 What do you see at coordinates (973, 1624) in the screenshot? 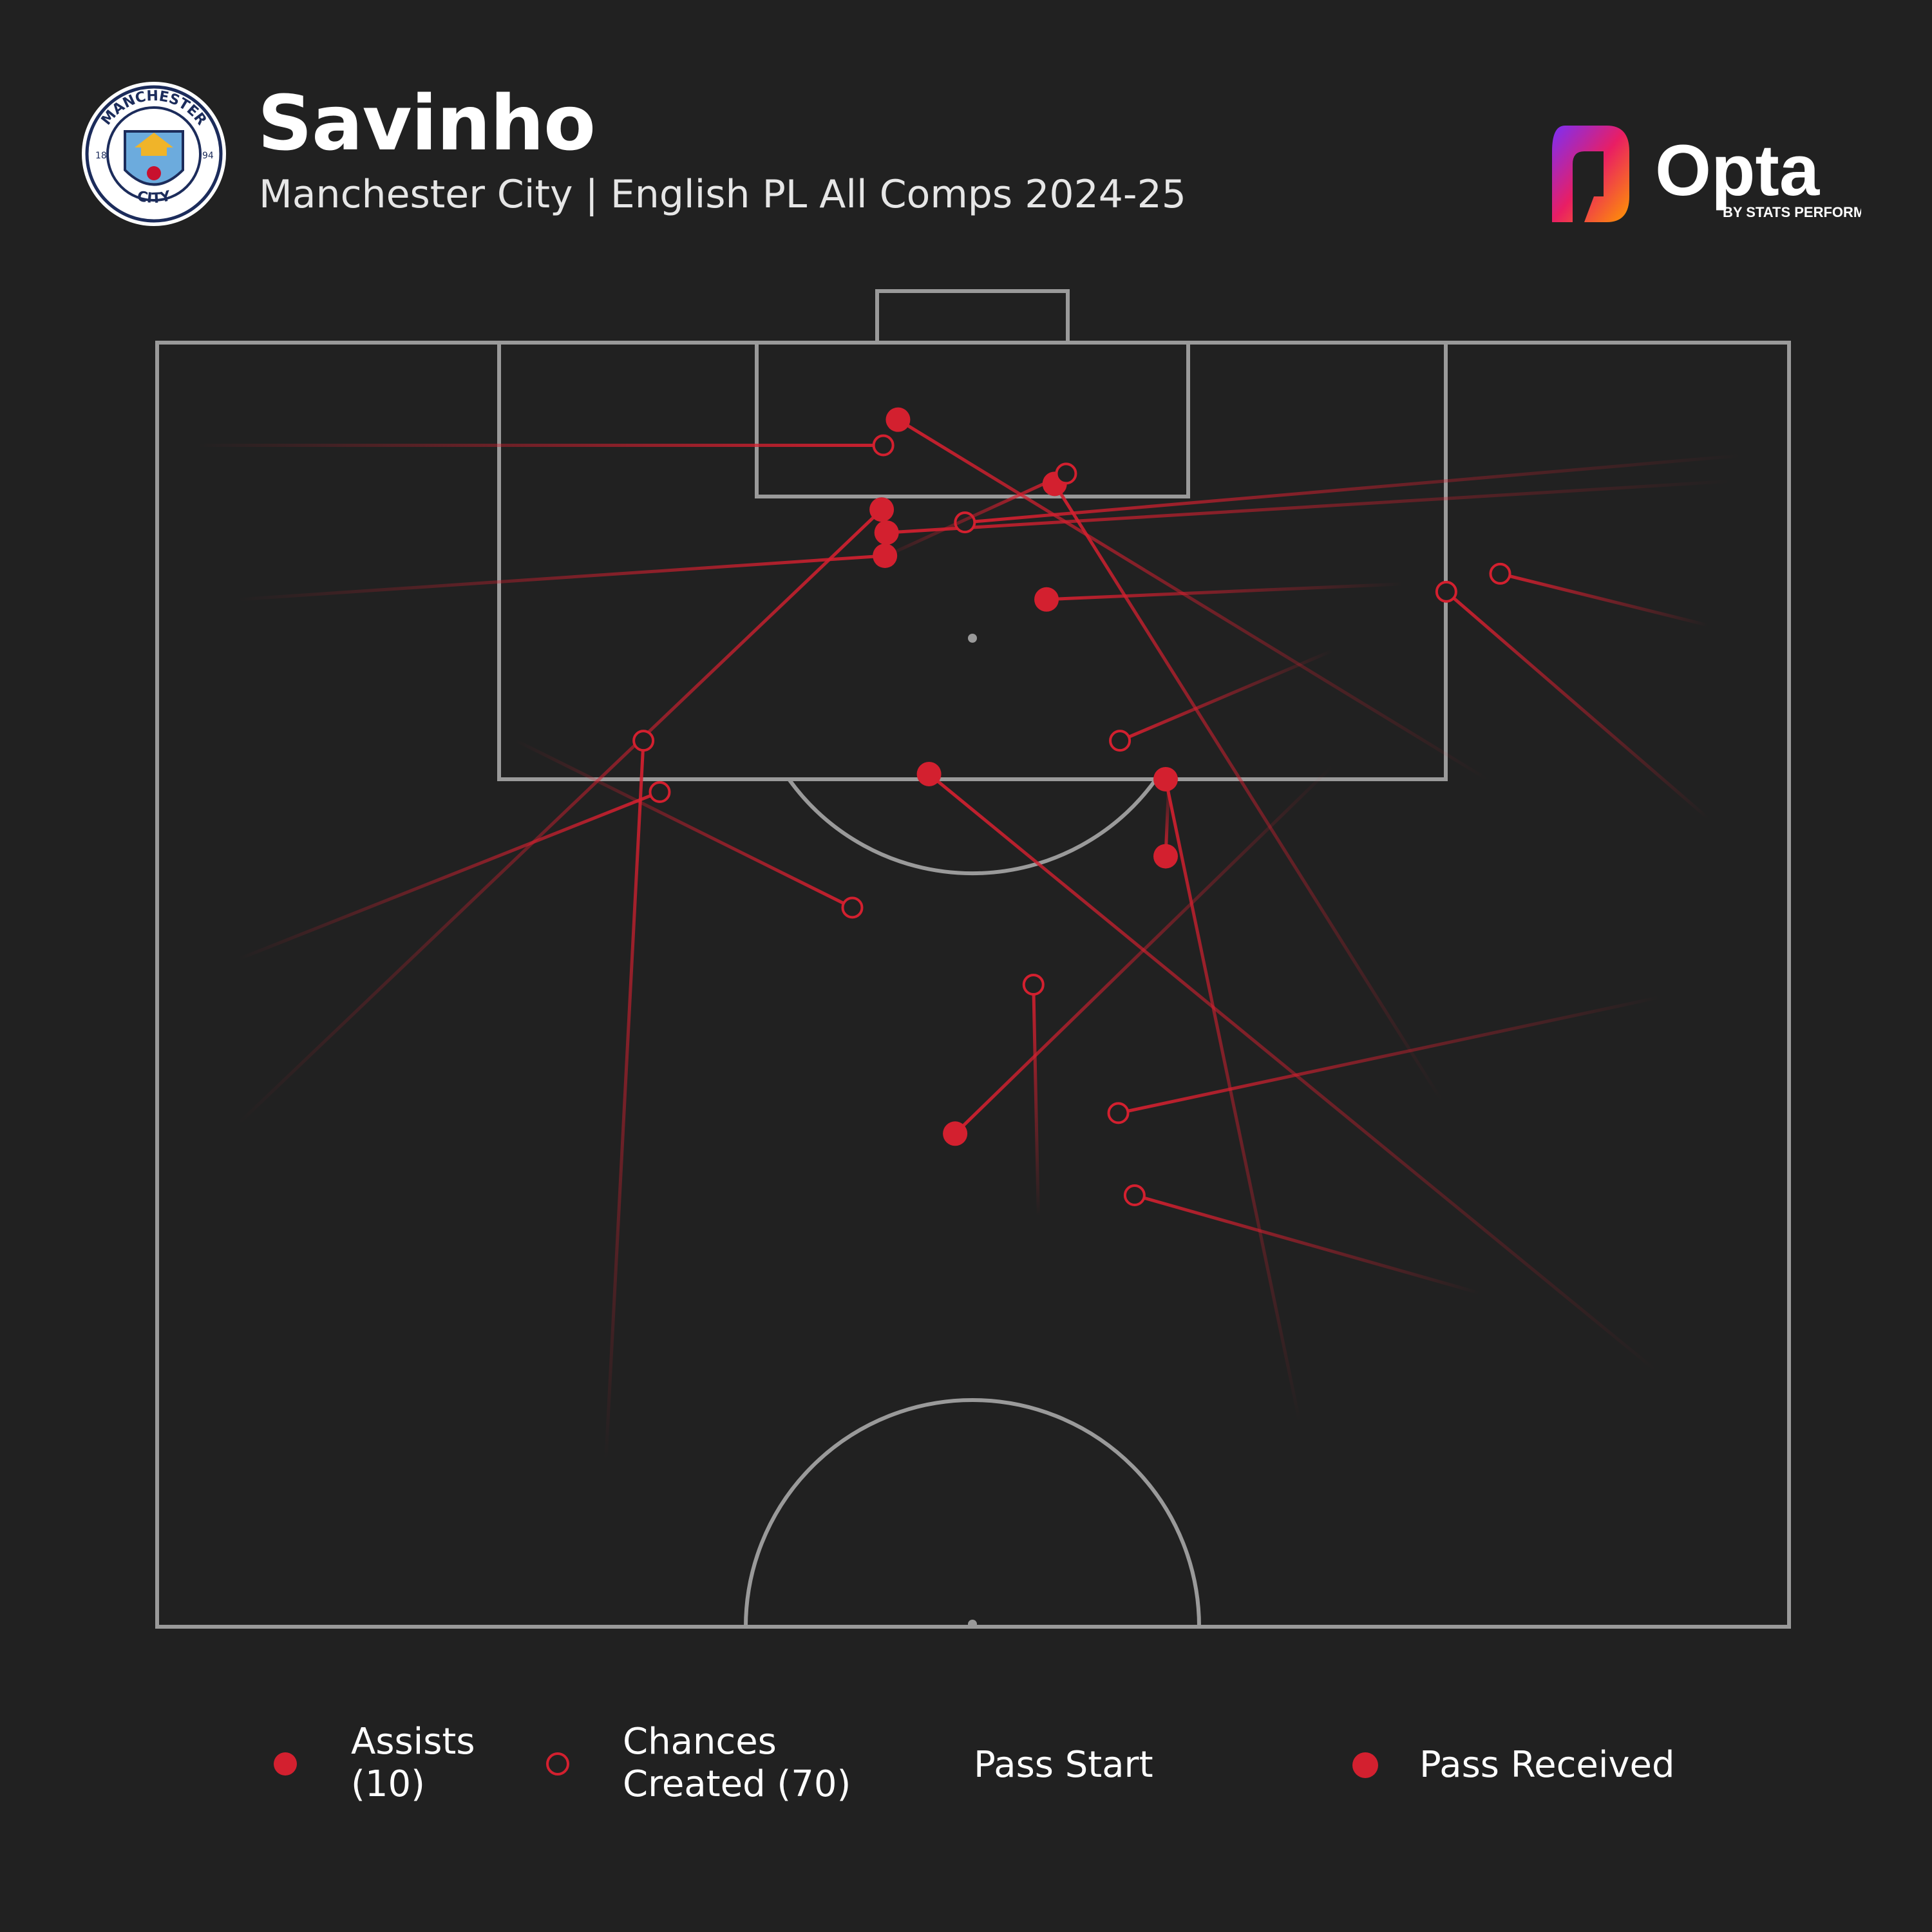
I see `centre-spot` at bounding box center [973, 1624].